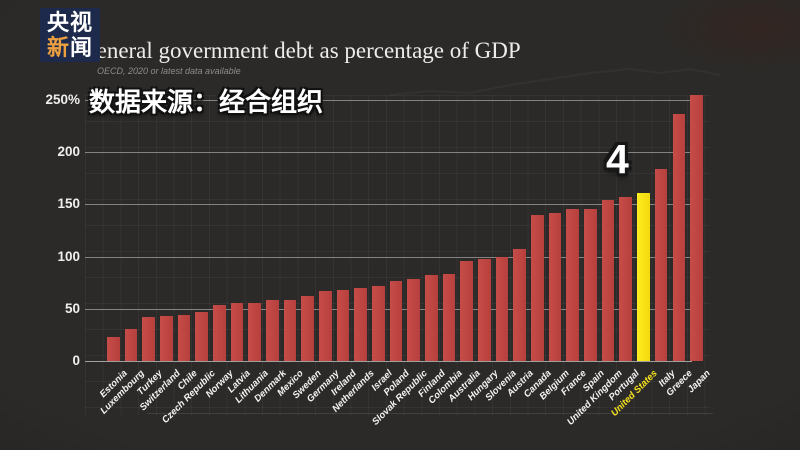 This screenshot has height=450, width=800. What do you see at coordinates (413, 319) in the screenshot?
I see `bar-slovak-republic` at bounding box center [413, 319].